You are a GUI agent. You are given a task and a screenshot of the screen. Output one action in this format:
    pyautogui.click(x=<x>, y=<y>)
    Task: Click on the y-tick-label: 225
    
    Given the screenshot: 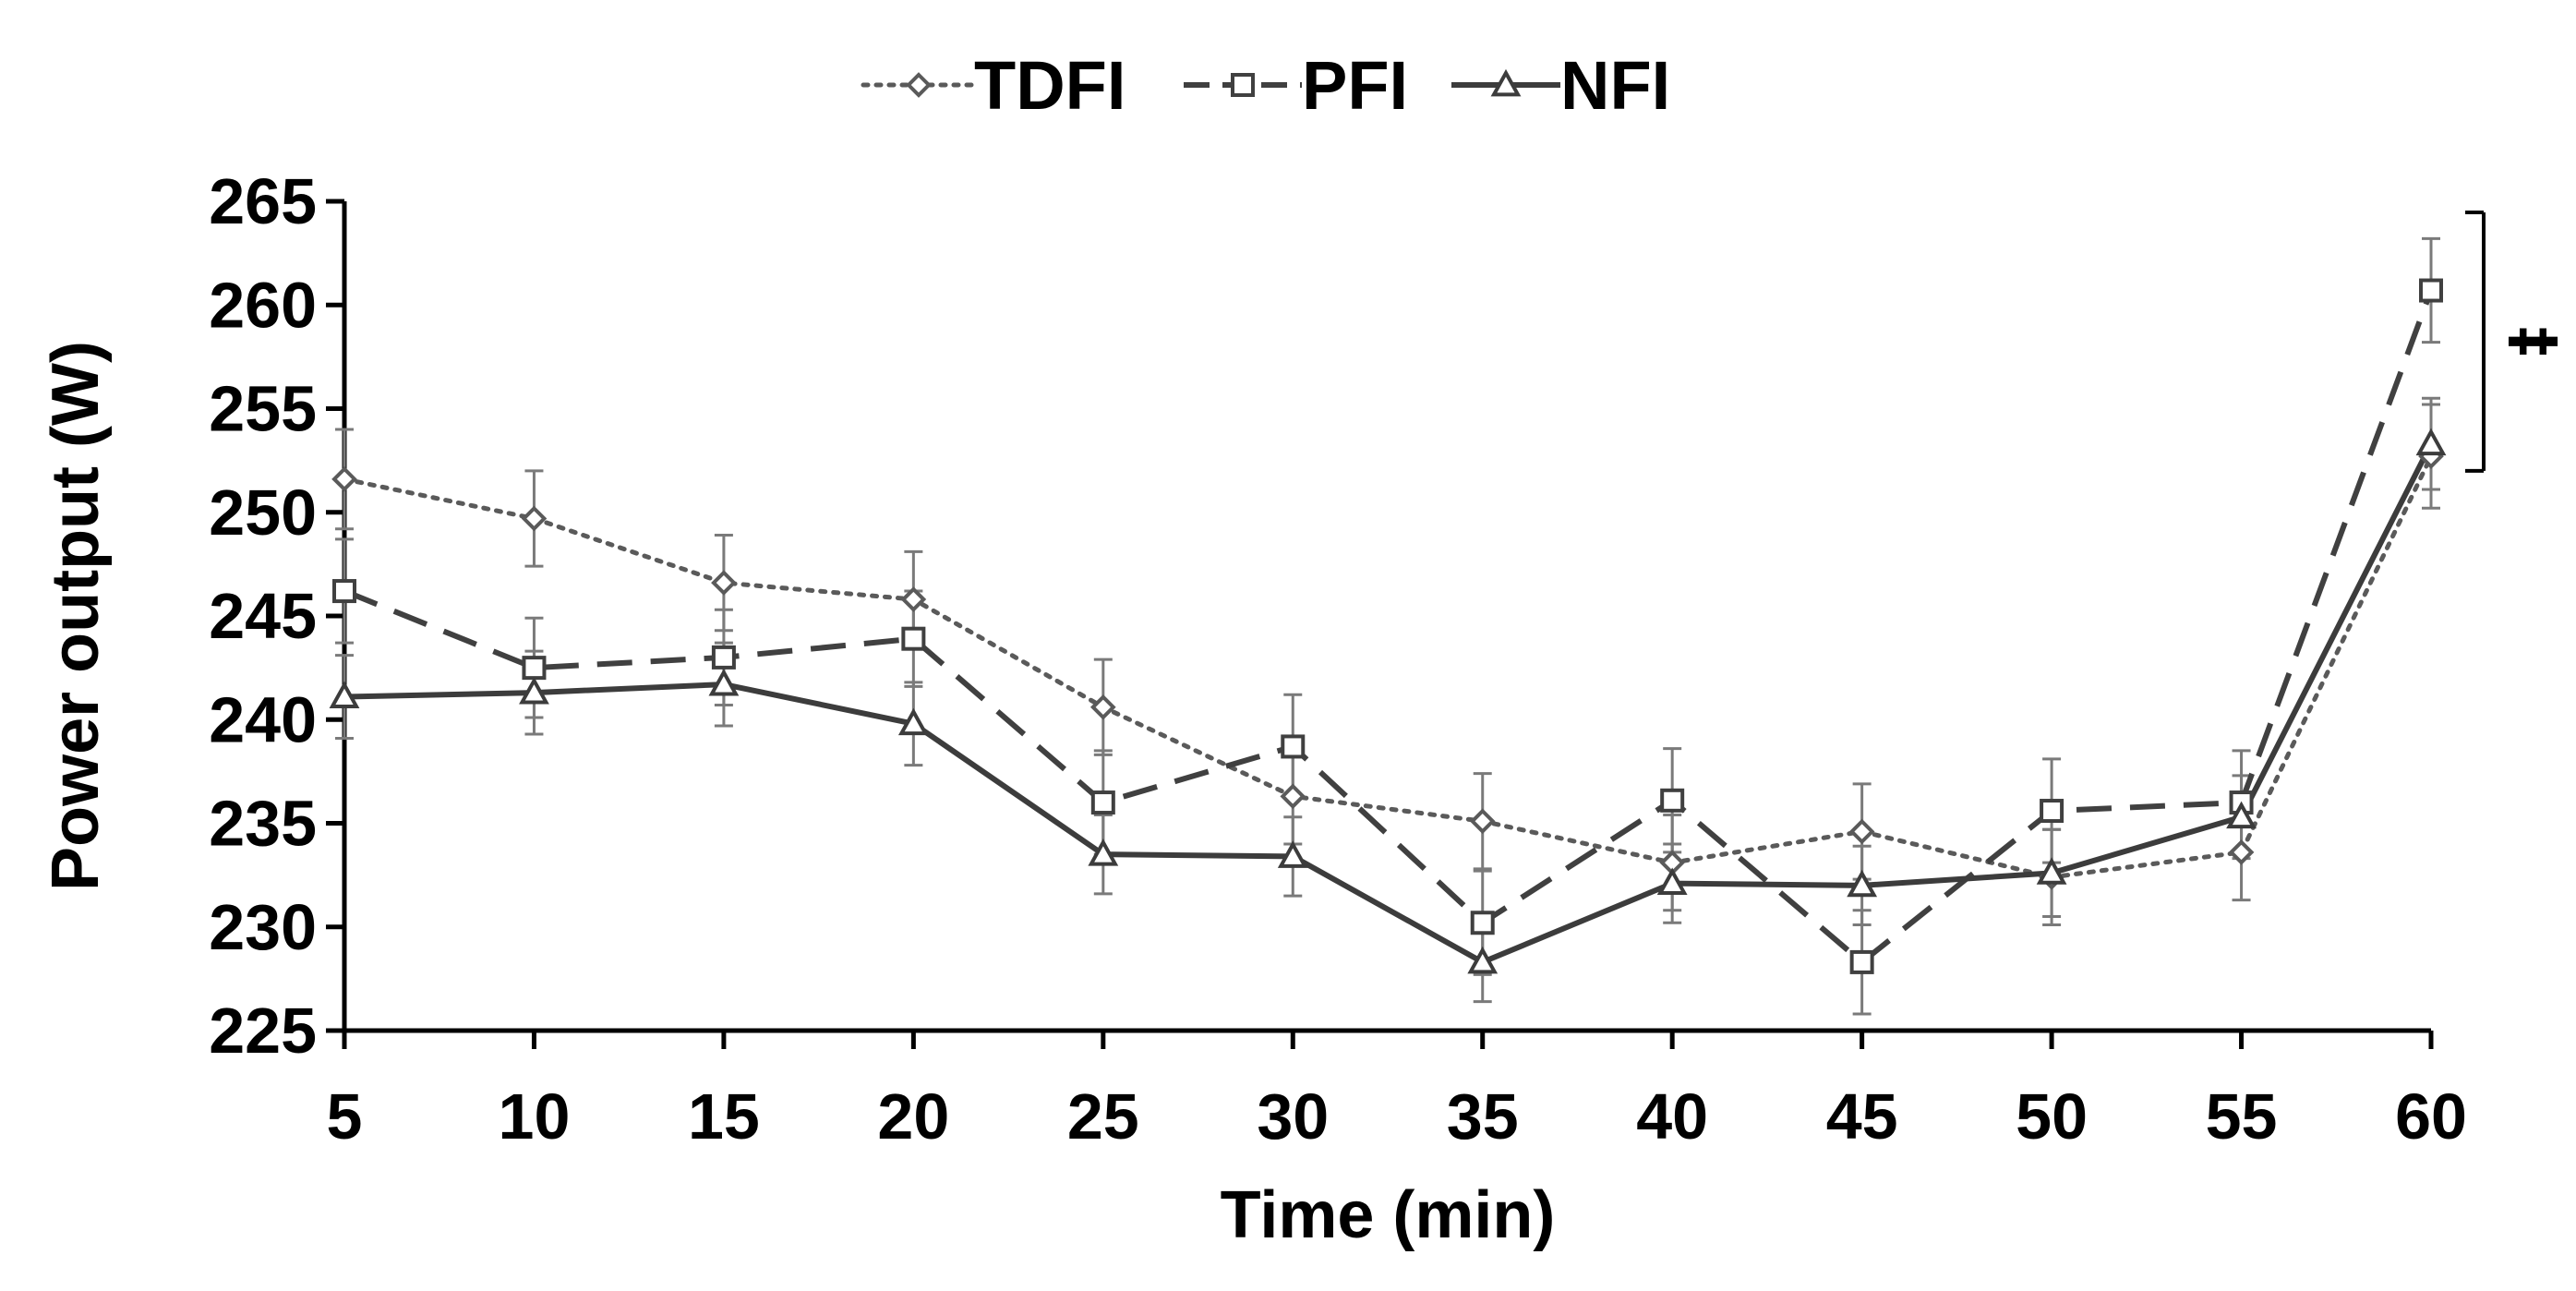 What is the action you would take?
    pyautogui.click(x=263, y=1031)
    